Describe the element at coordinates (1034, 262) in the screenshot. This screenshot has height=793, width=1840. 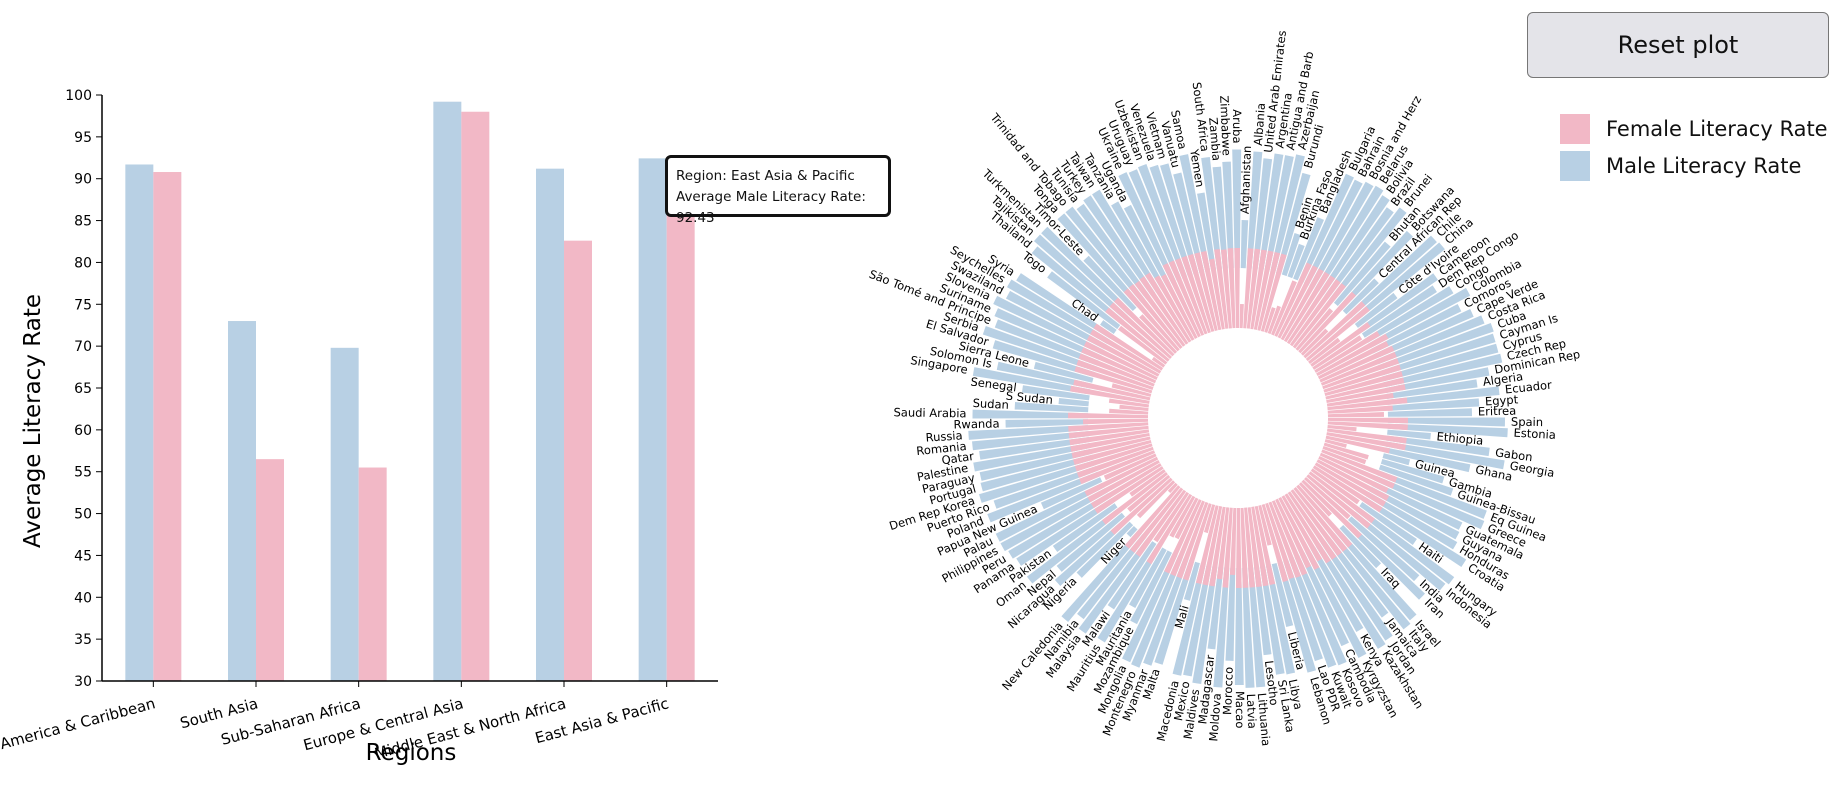
I see `country-label: Togo` at that location.